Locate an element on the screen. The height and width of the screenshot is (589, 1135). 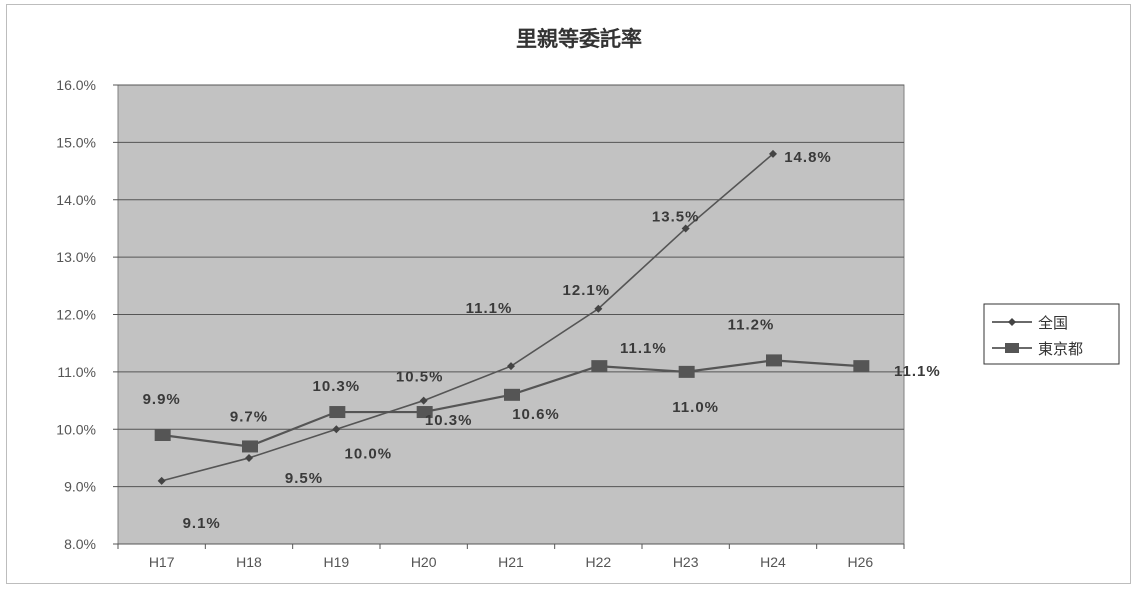
x-tick-label: H26 is located at coordinates (860, 562).